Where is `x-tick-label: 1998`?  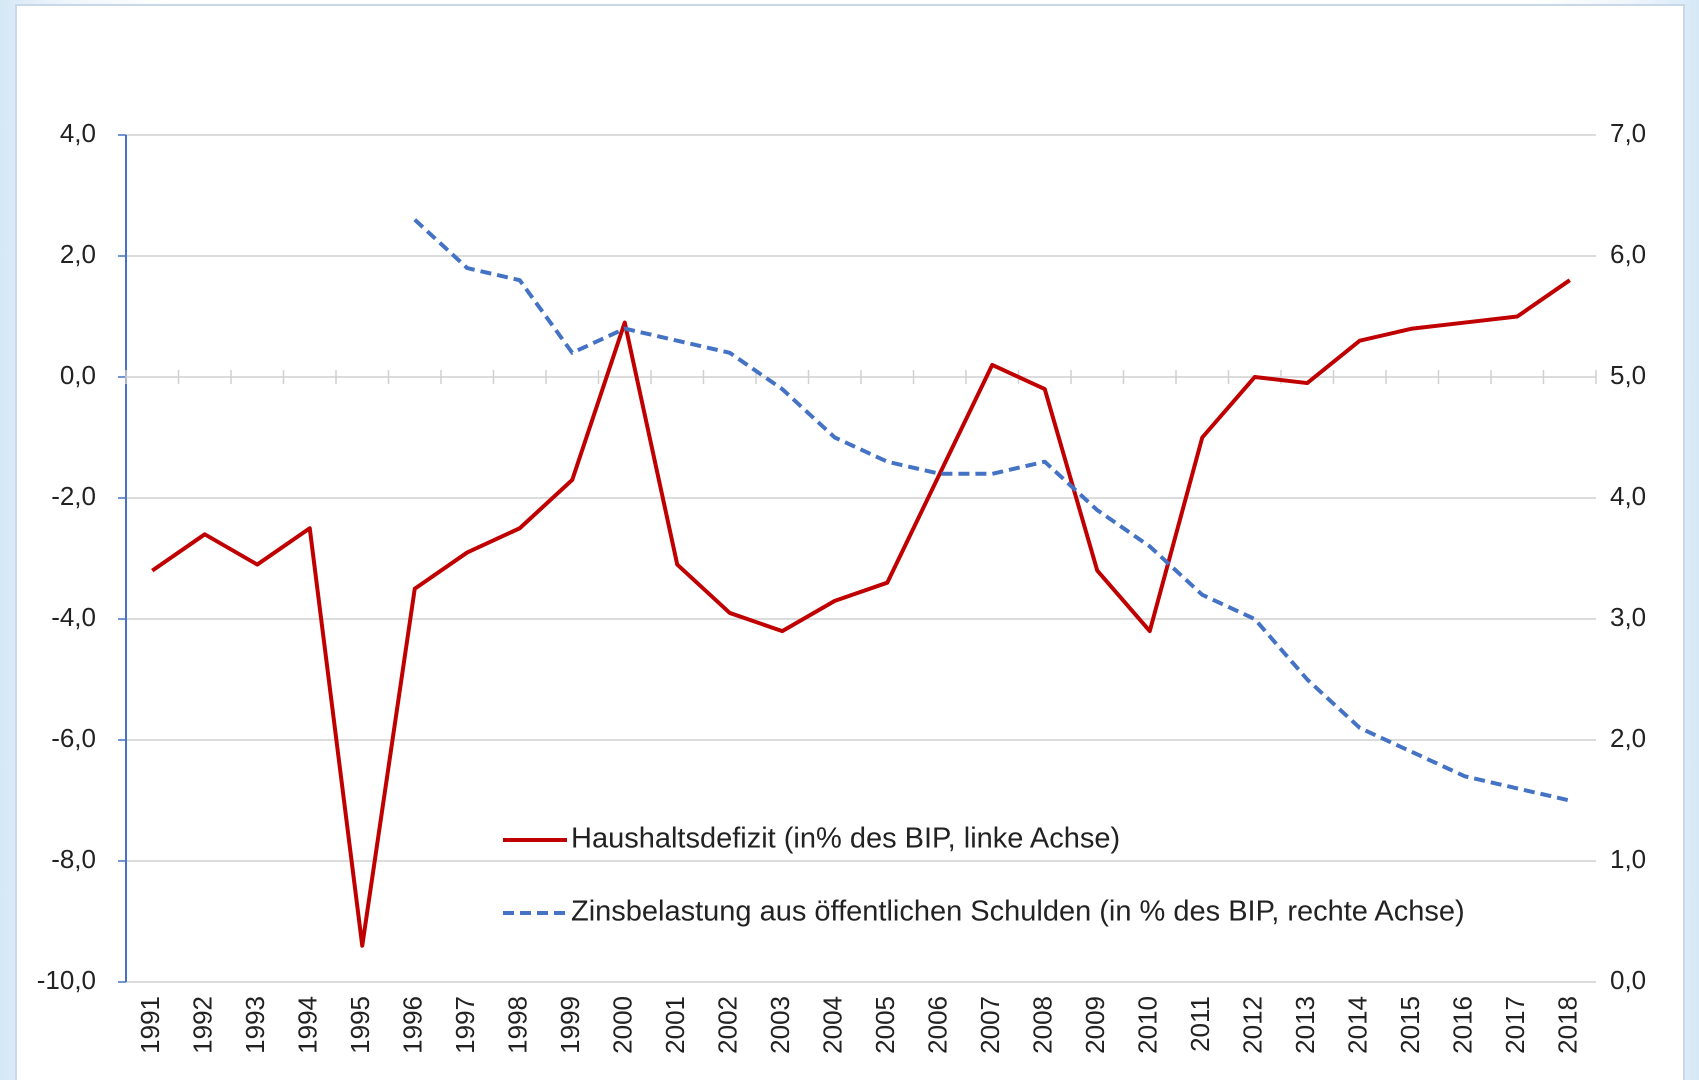
x-tick-label: 1998 is located at coordinates (518, 1025).